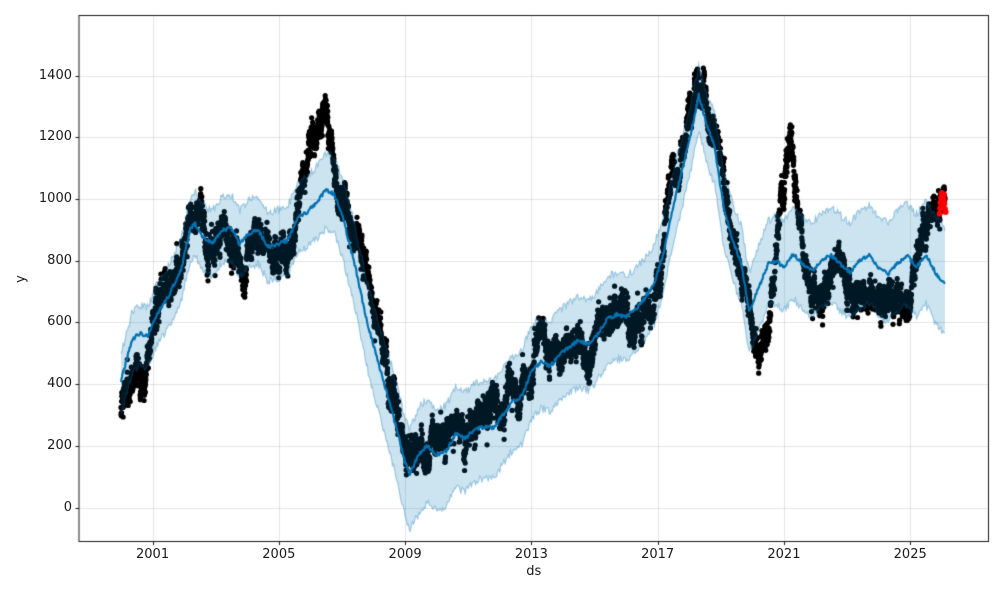 The width and height of the screenshot is (1000, 600). I want to click on y-tick-label: 600, so click(59, 322).